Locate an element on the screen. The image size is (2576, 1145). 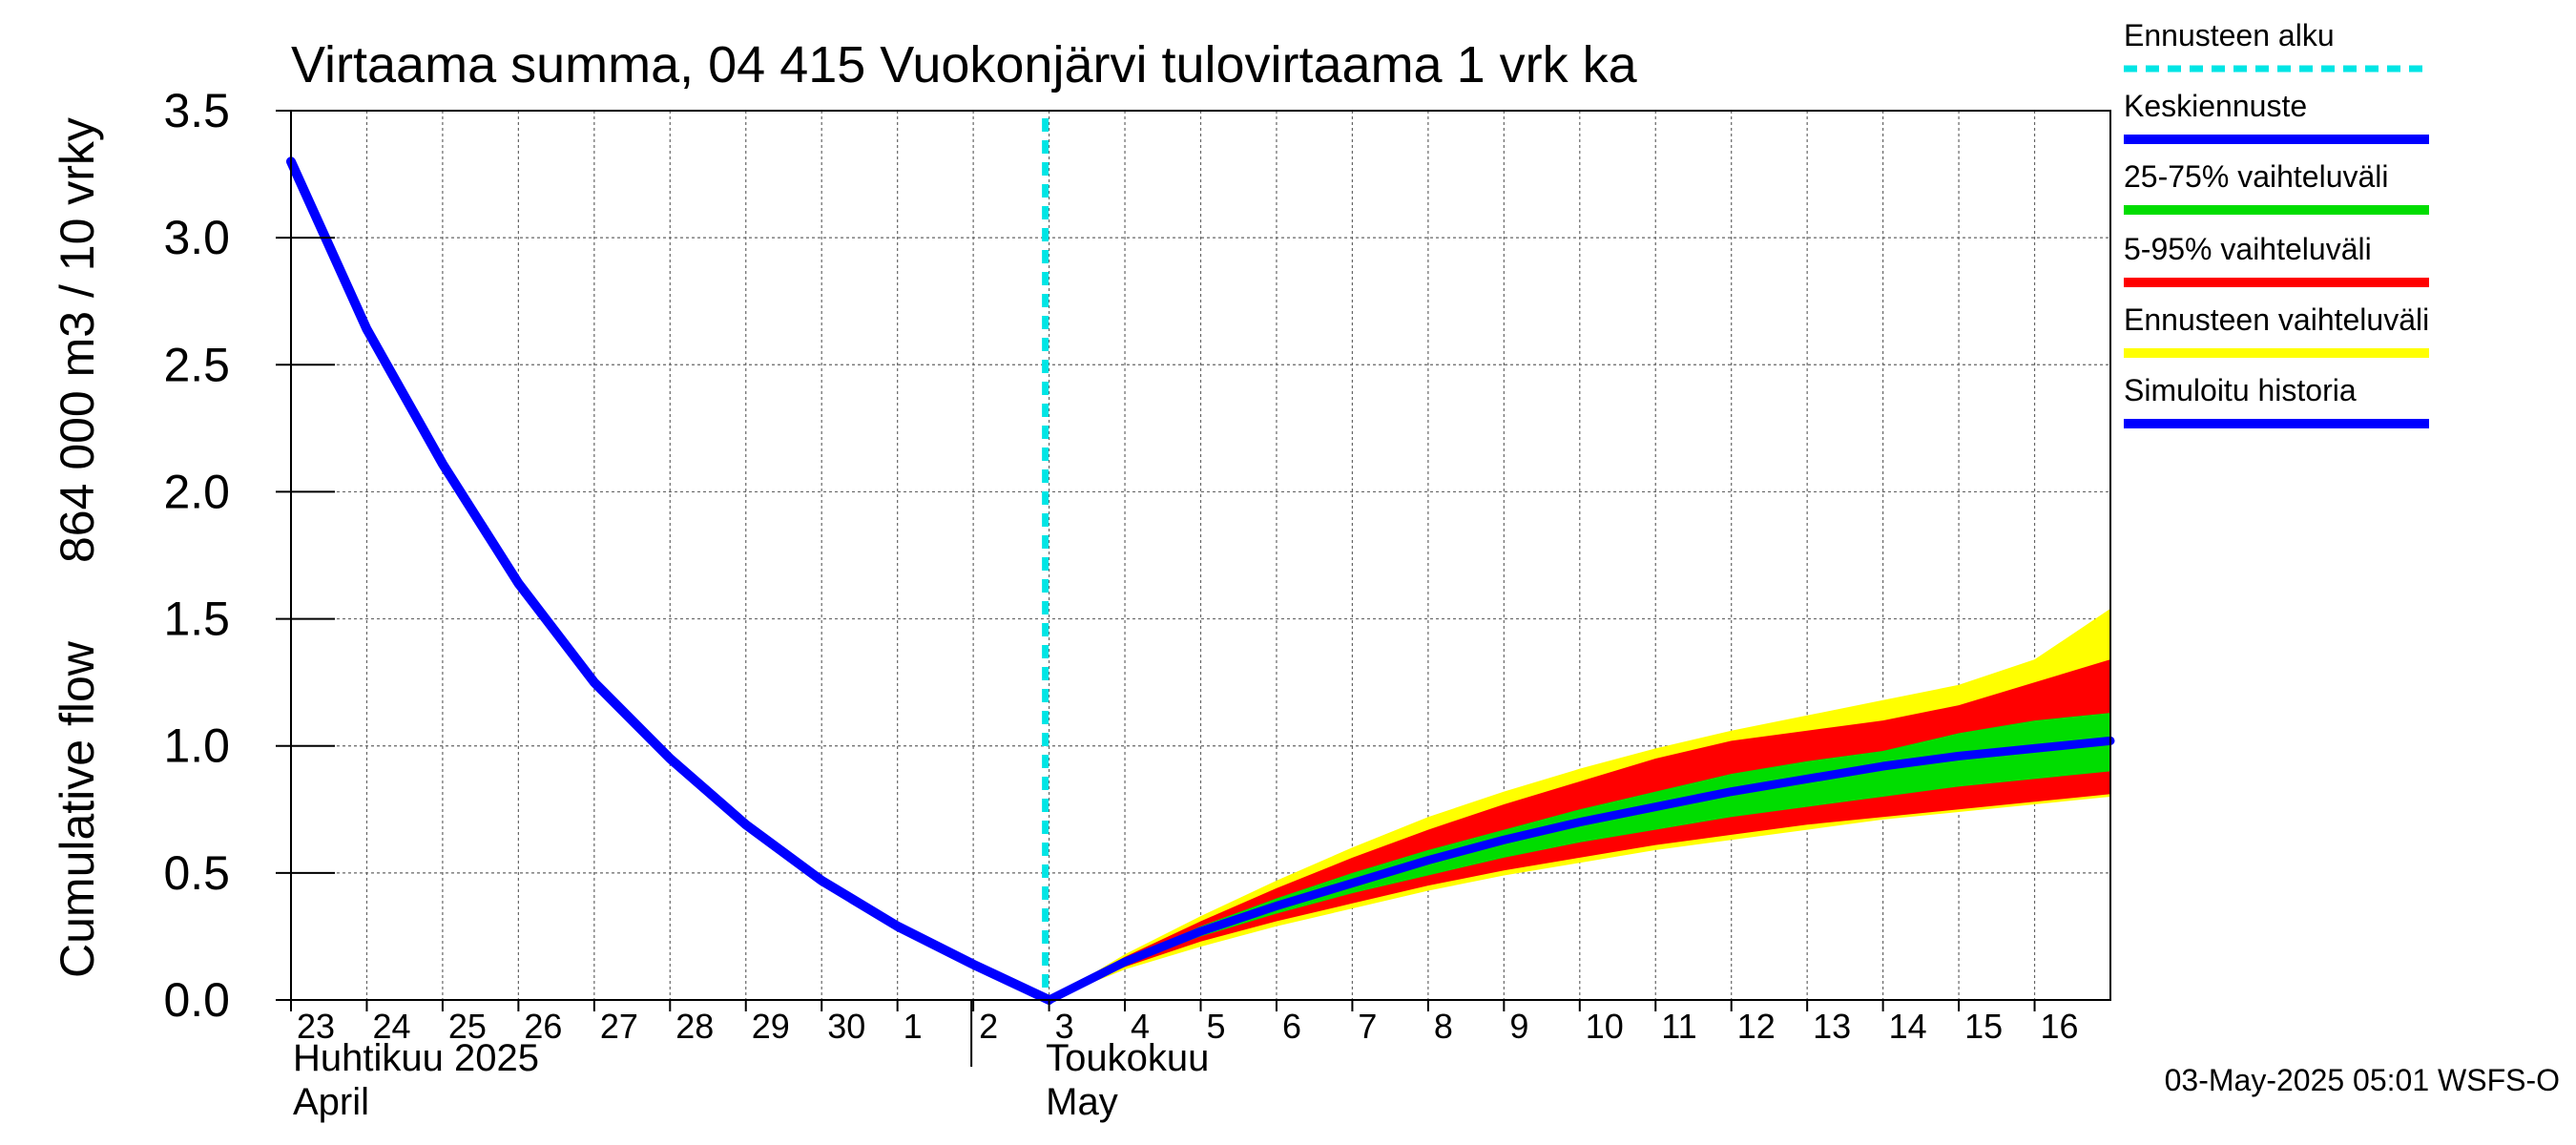
y-tick-label: 3.5 is located at coordinates (196, 110).